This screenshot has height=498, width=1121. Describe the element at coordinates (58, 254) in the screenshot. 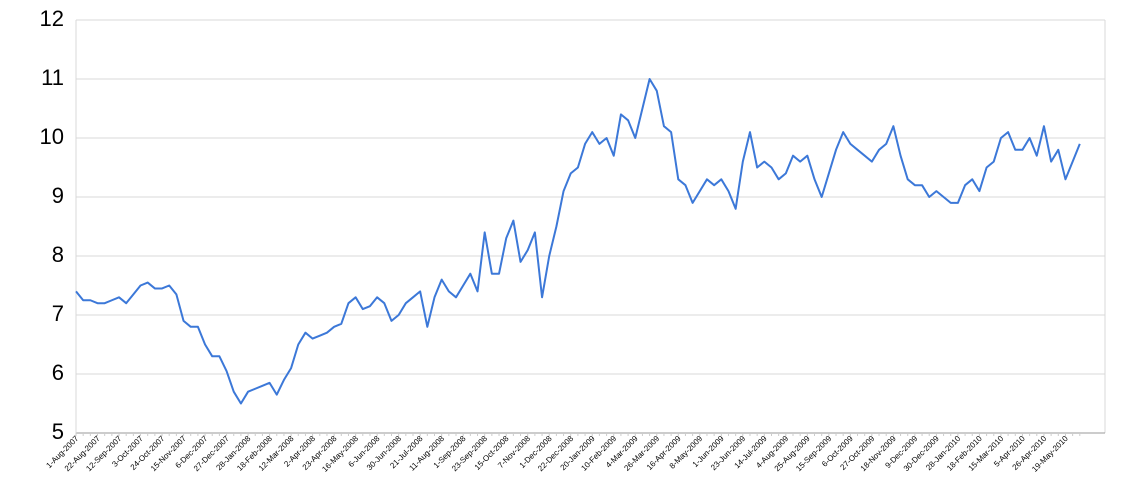

I see `y-tick-label: 8` at that location.